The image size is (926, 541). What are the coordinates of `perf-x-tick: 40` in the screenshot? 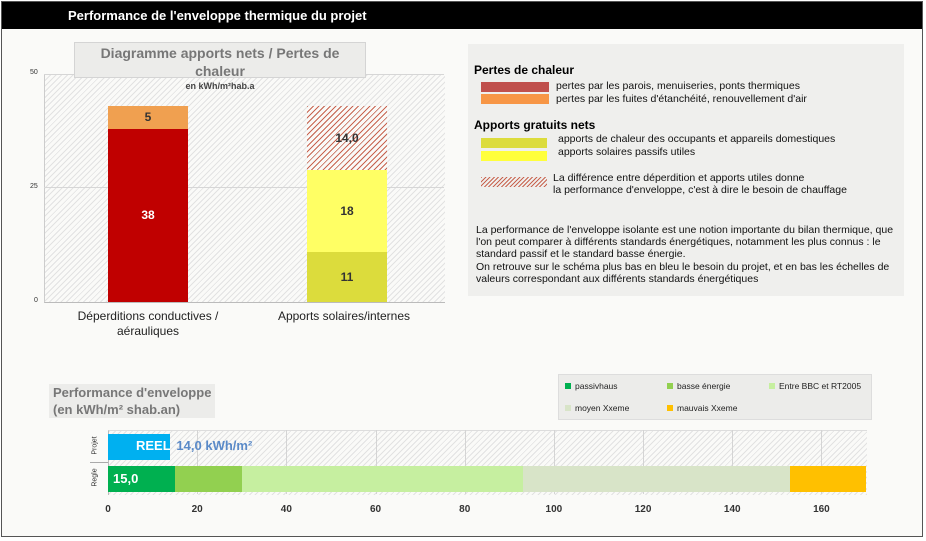 It's located at (286, 509).